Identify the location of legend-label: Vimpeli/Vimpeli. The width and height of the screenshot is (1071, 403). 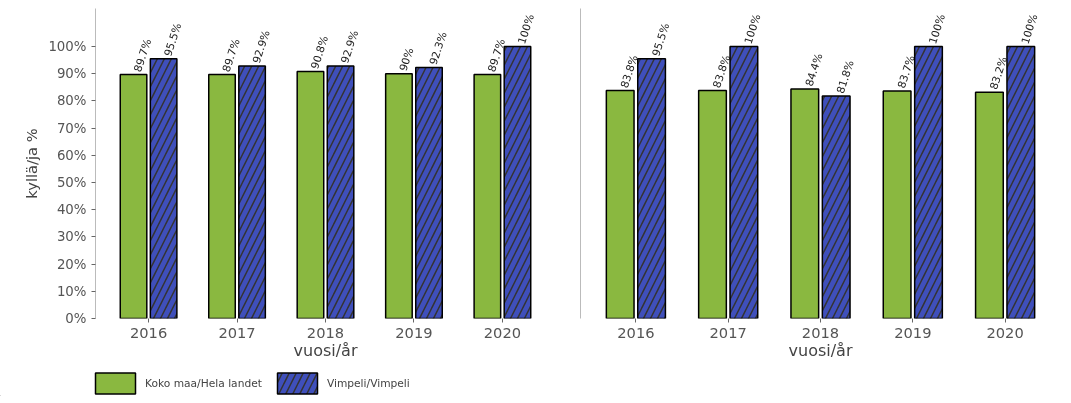
(368, 383).